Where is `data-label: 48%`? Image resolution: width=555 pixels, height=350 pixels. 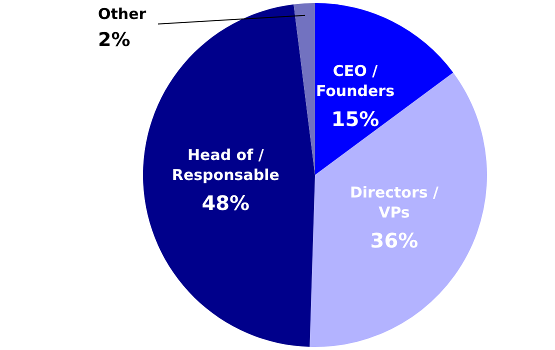
data-label: 48% is located at coordinates (226, 203).